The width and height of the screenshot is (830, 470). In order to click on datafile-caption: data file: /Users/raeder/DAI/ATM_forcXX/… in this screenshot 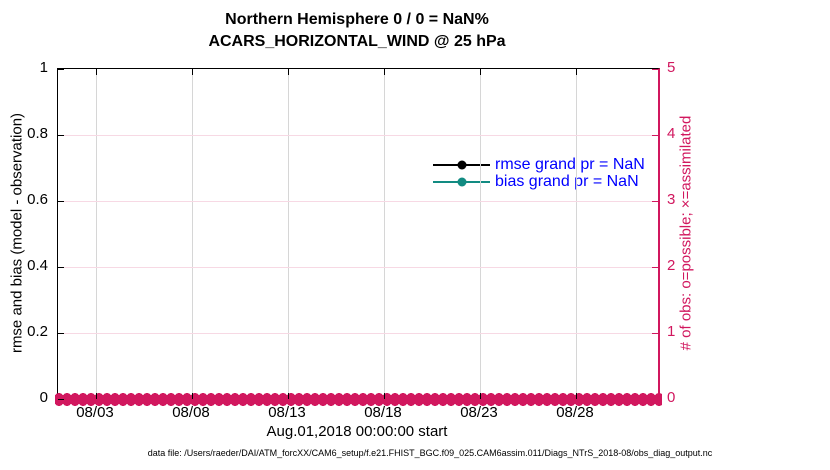, I will do `click(430, 453)`.